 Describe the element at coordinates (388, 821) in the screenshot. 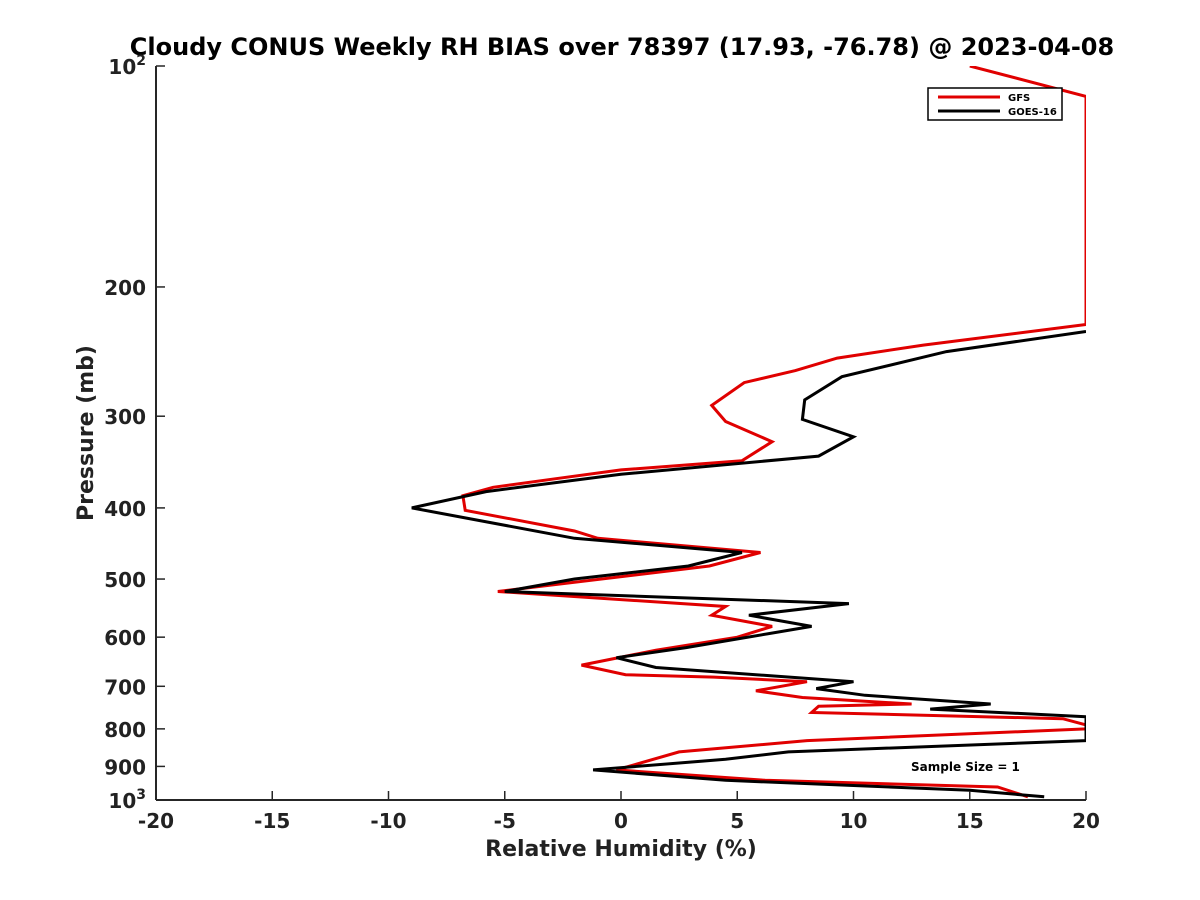

I see `x-tick-label: -10` at that location.